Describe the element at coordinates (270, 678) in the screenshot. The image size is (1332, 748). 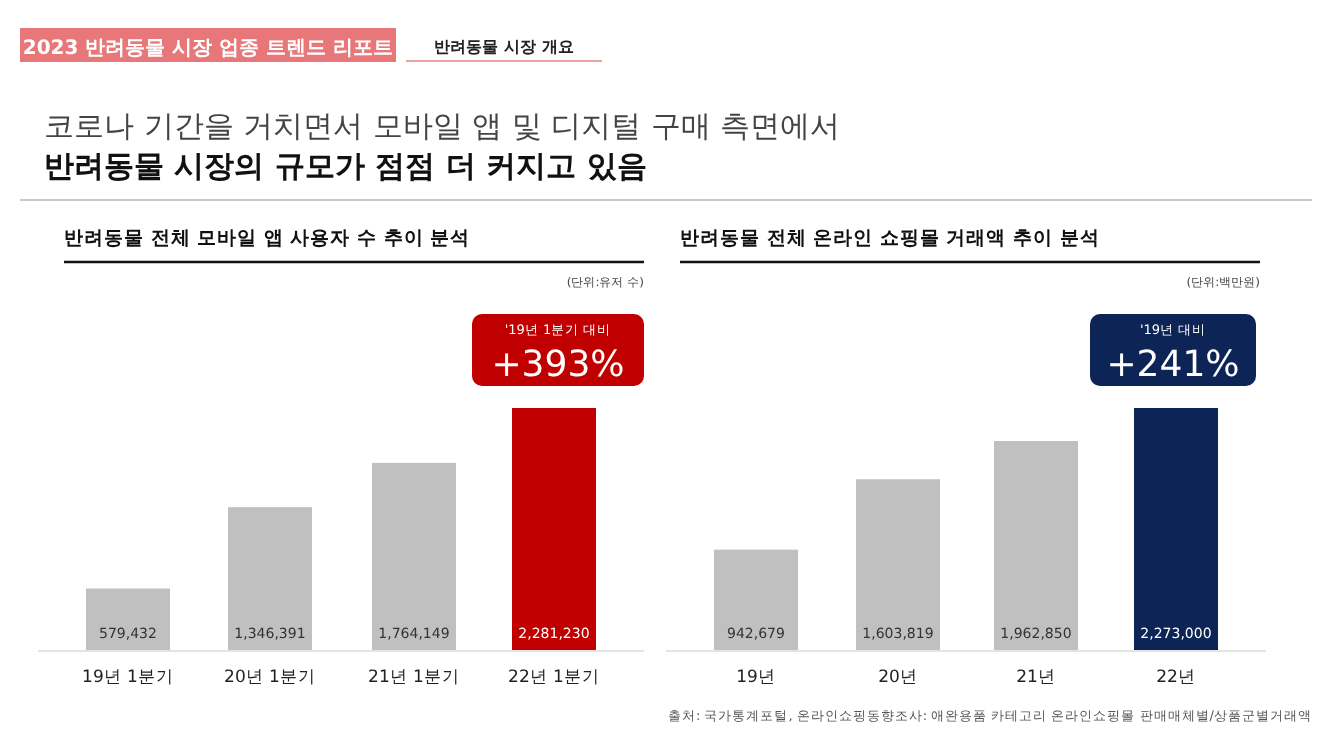
I see `x-tick-label: 20년 1분기` at that location.